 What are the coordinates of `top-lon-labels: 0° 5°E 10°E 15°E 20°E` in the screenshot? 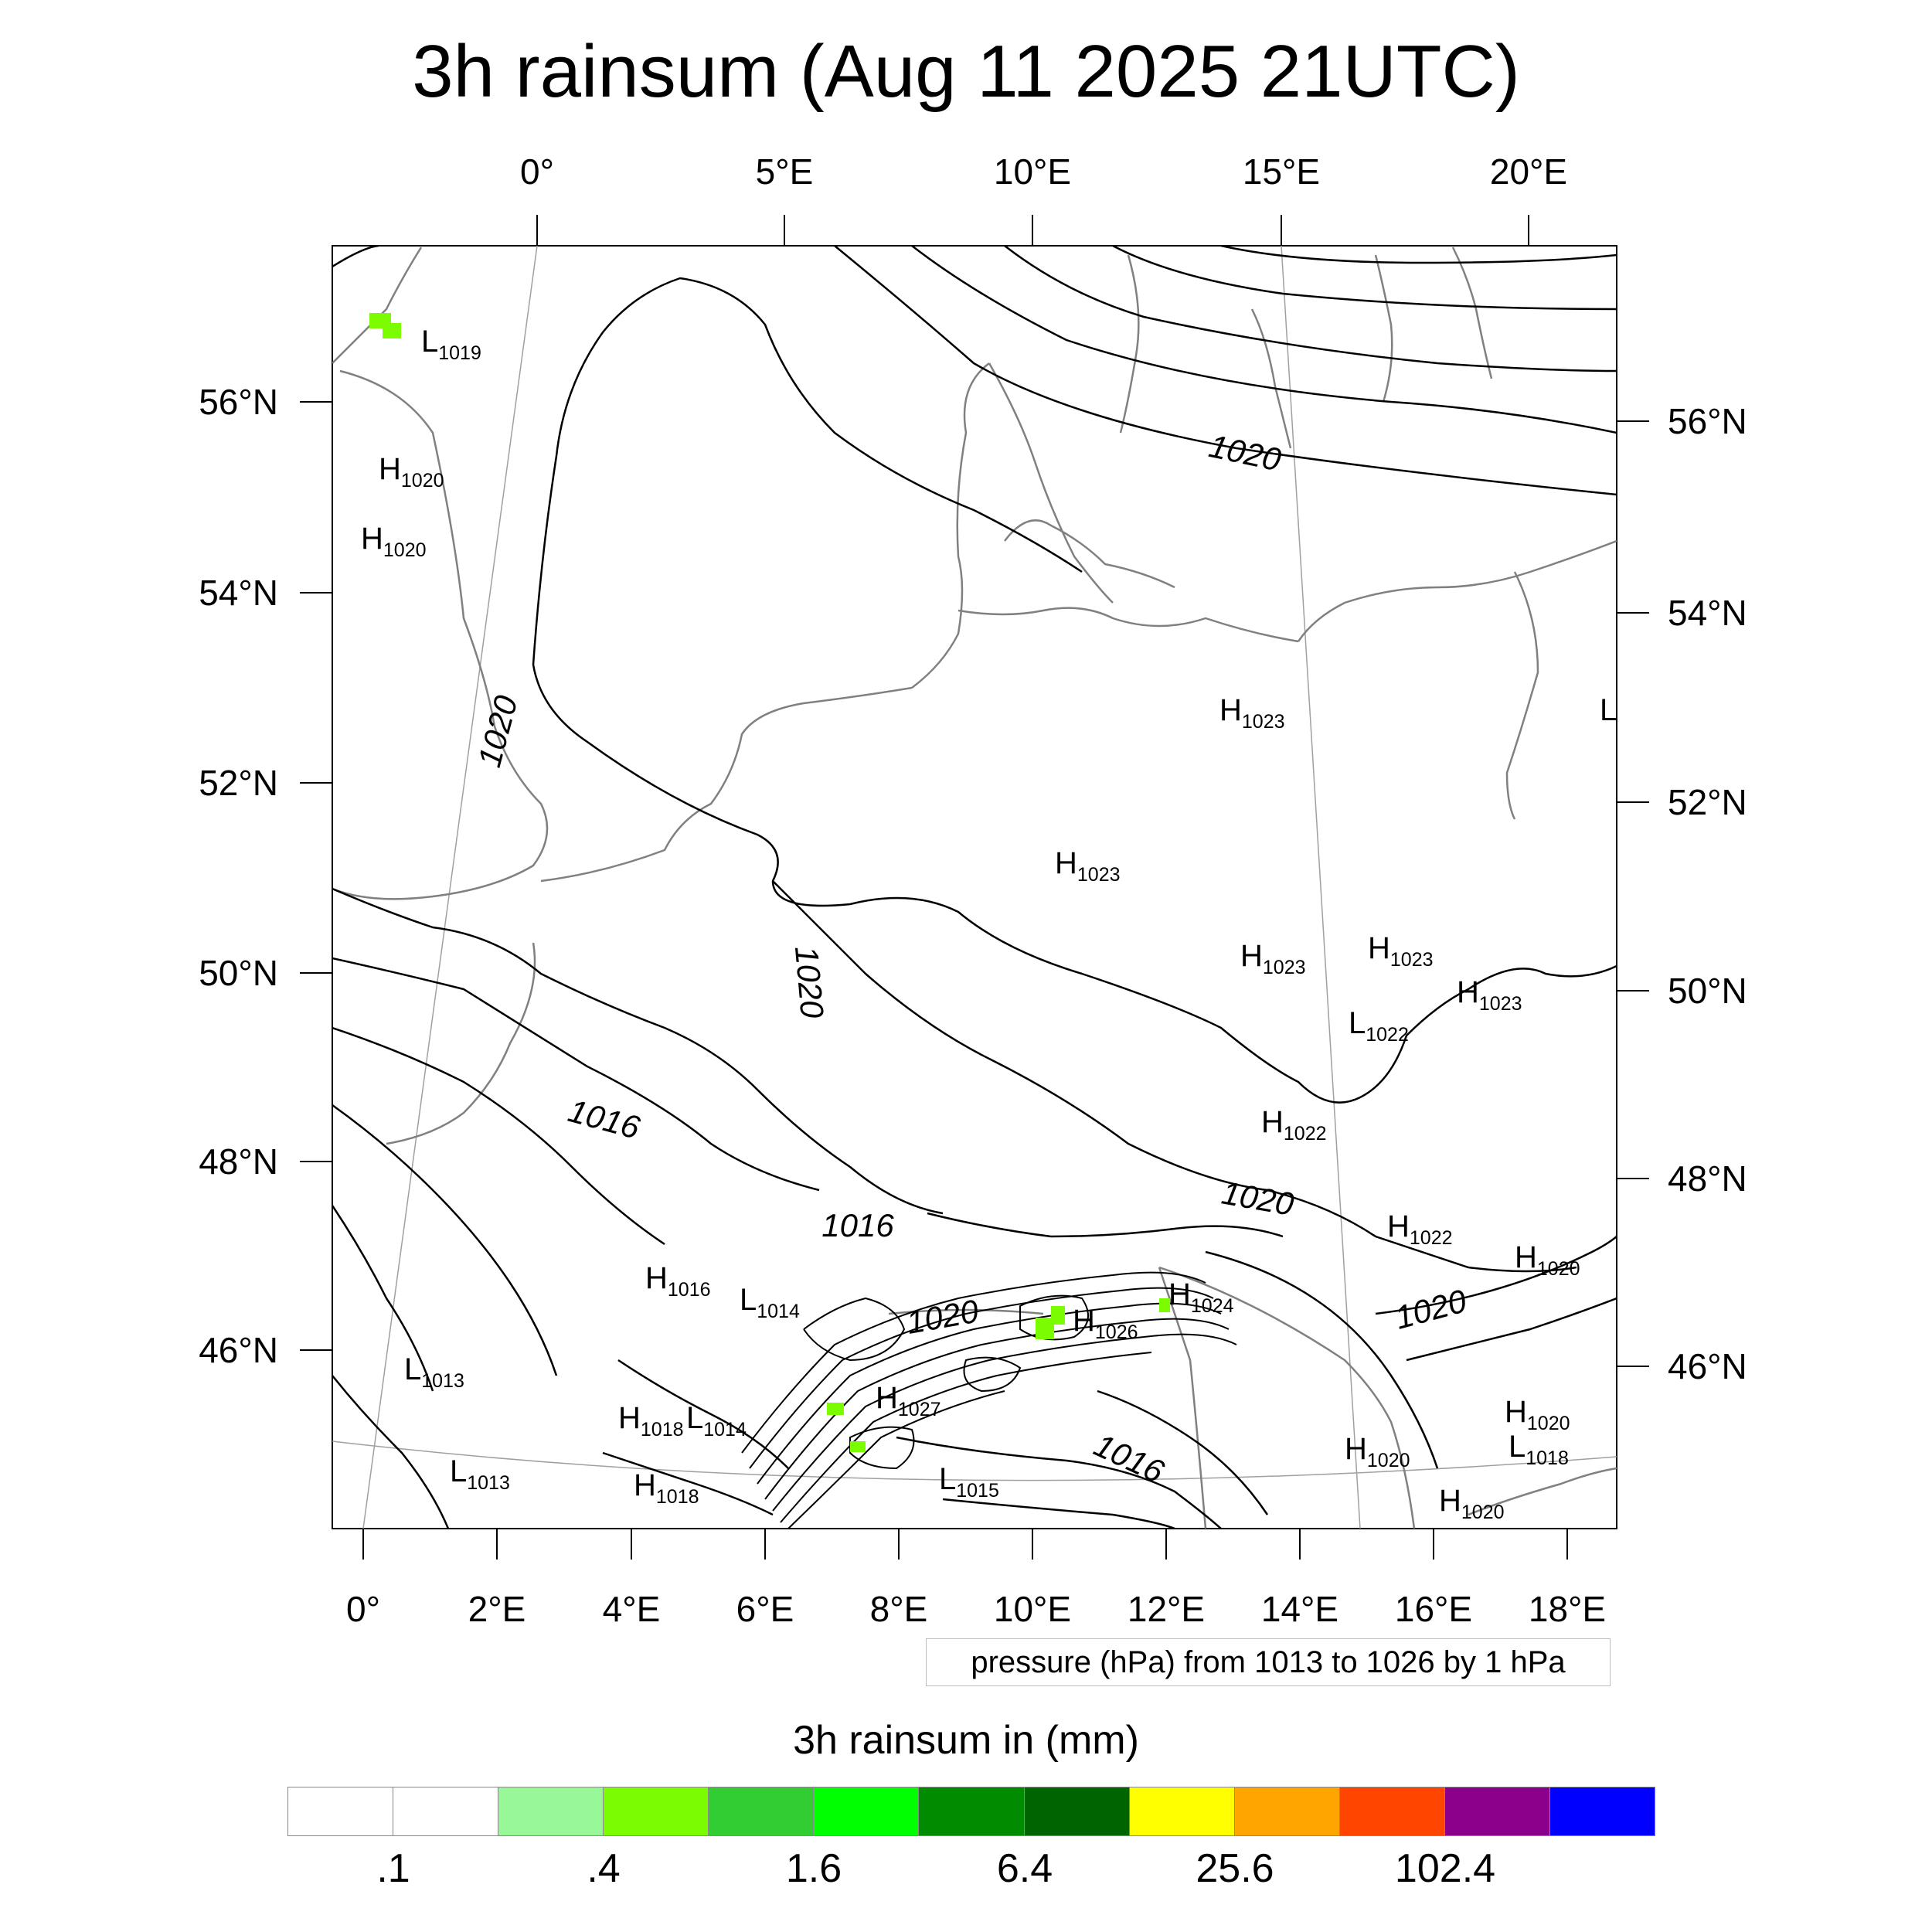 It's located at (1043, 171).